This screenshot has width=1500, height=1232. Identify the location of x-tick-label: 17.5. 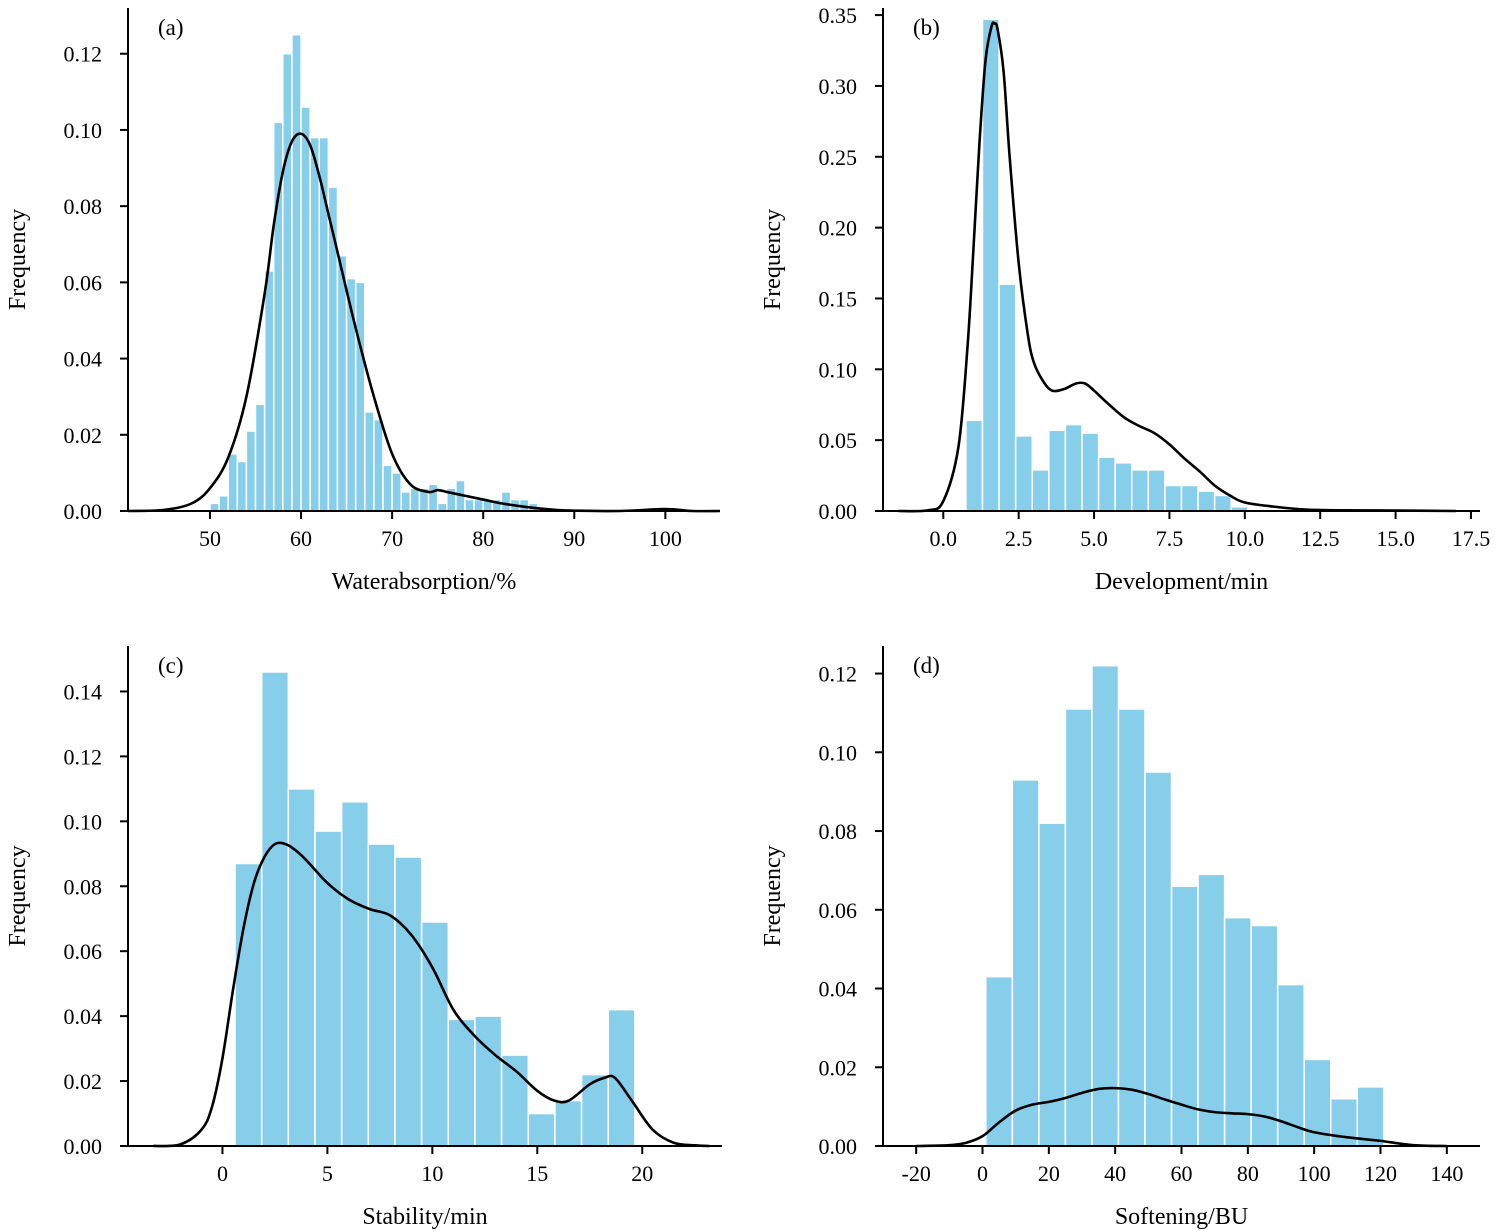
(1471, 538).